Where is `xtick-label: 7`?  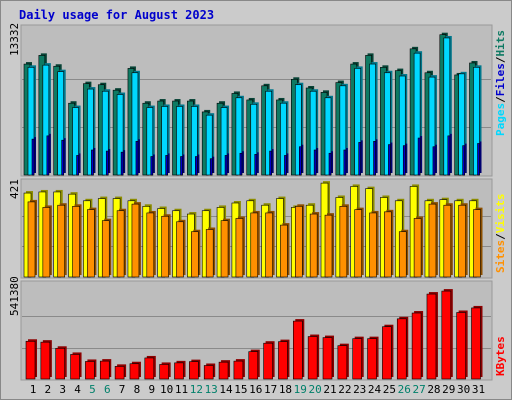
xtick-label: 7 is located at coordinates (122, 389).